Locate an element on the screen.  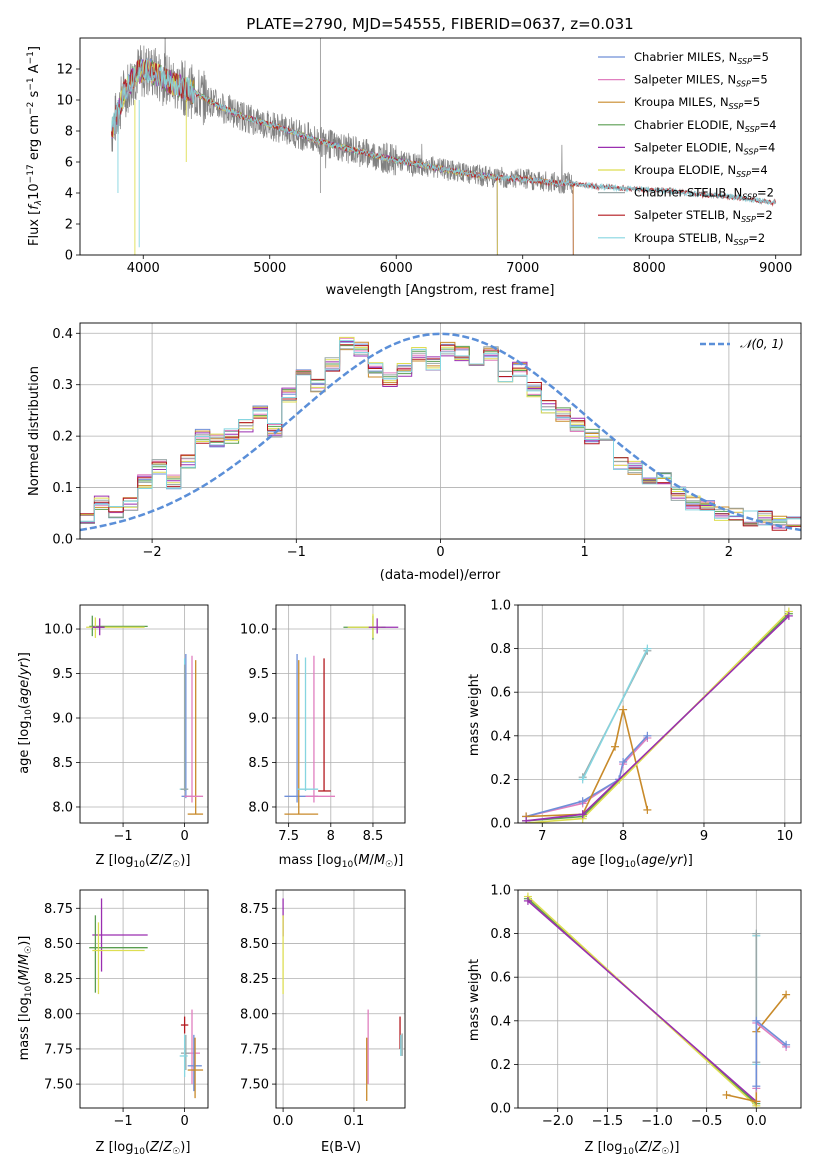
weight-vs-age-plot-area: 7 8 9 10 0.0 0.2 0.4 0.6 0.8 1.0 is located at coordinates (646, 721).